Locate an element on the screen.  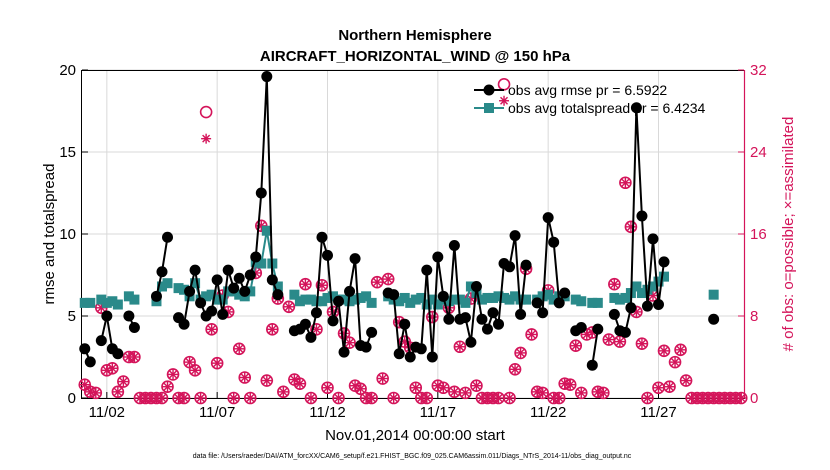
x-tick-label: 11/17 is located at coordinates (438, 412).